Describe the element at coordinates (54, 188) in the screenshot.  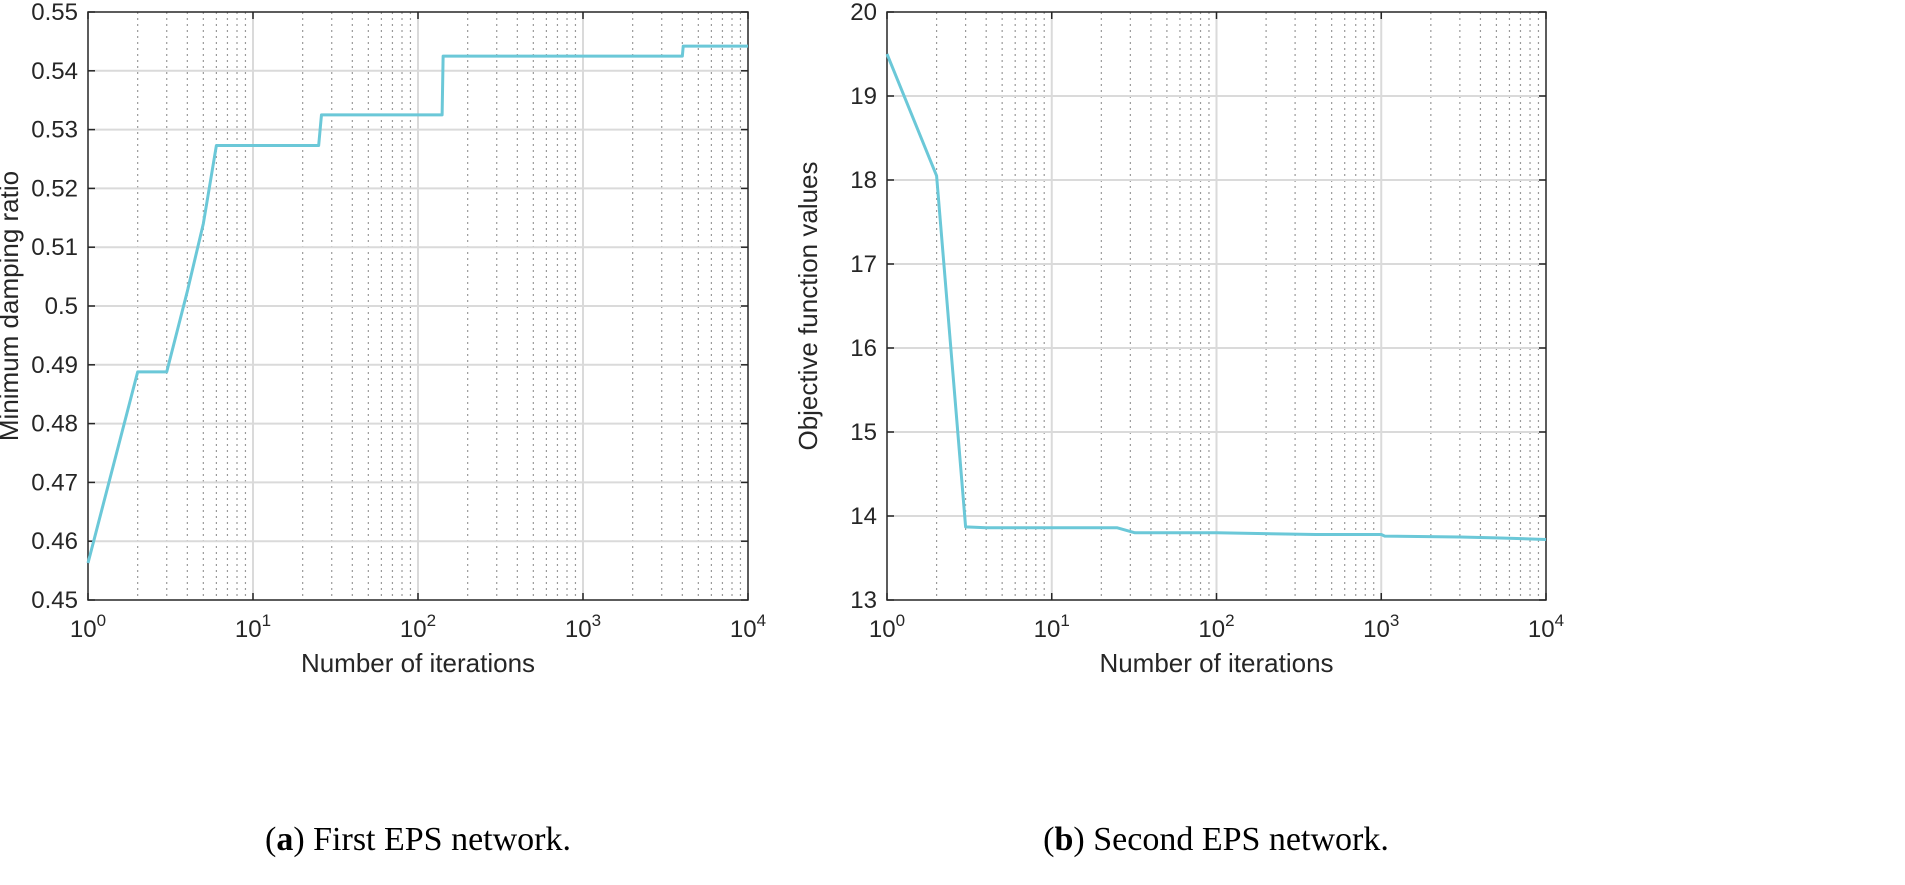
I see `y-tick-label: 0.52` at that location.